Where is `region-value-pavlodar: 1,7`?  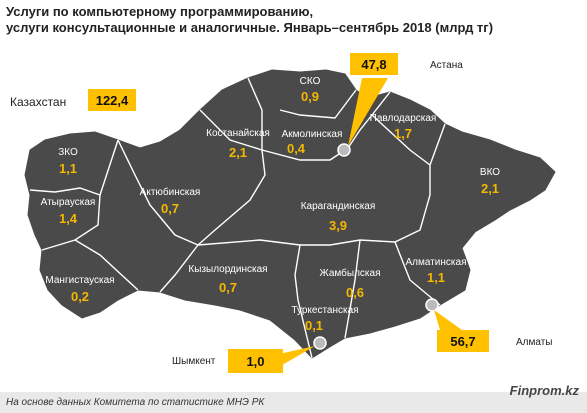
region-value-pavlodar: 1,7 is located at coordinates (403, 133).